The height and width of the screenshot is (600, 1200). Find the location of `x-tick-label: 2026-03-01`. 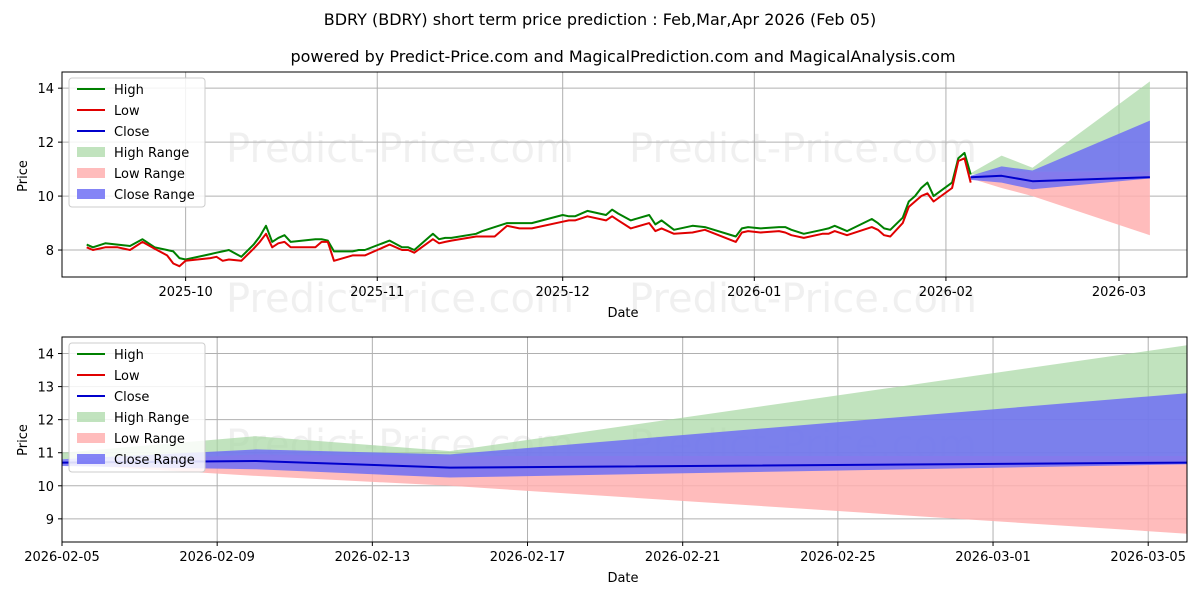

x-tick-label: 2026-03-01 is located at coordinates (993, 557).